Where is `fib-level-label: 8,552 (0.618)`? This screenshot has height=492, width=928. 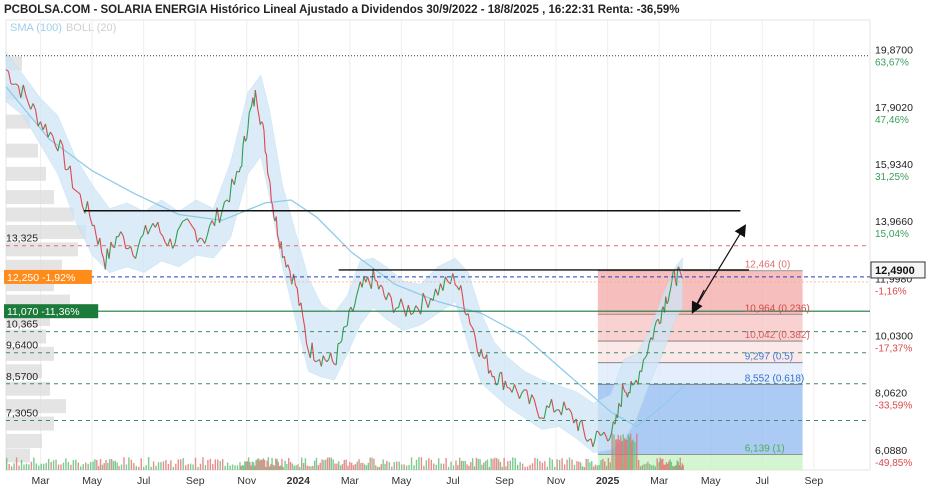
fib-level-label: 8,552 (0.618) is located at coordinates (775, 378).